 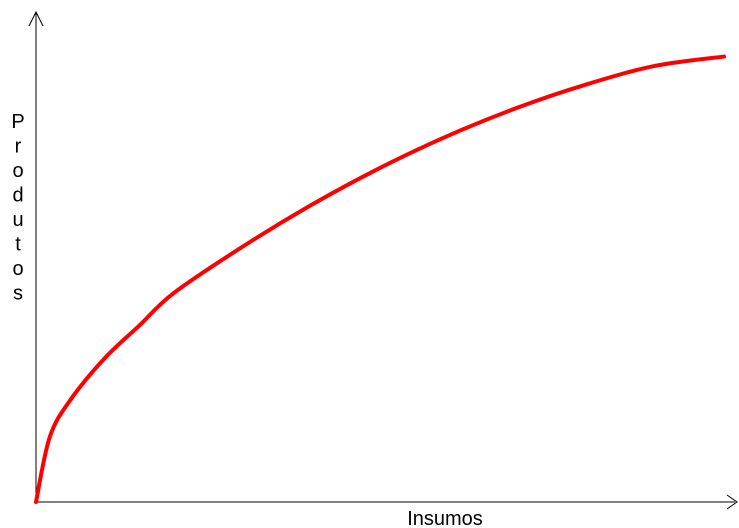 I want to click on y-axis-label-char: s, so click(x=18, y=294).